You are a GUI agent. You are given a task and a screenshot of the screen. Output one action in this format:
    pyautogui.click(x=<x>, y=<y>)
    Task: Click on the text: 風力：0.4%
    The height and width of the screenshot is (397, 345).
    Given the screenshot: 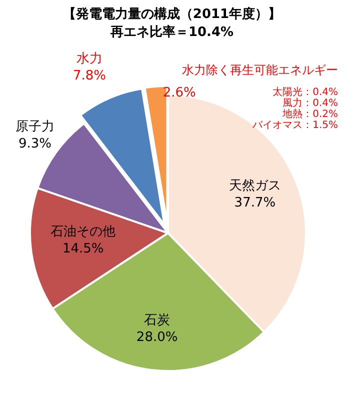 What is the action you would take?
    pyautogui.click(x=310, y=103)
    